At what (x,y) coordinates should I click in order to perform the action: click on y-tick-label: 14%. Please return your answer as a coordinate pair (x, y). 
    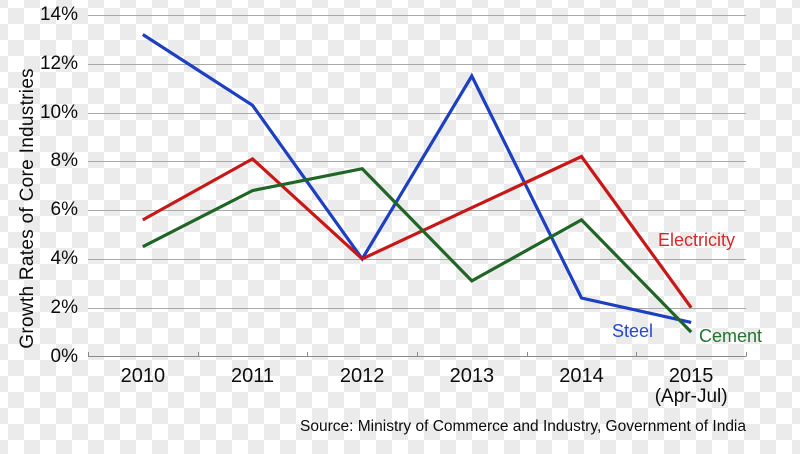
    Looking at the image, I should click on (58, 14).